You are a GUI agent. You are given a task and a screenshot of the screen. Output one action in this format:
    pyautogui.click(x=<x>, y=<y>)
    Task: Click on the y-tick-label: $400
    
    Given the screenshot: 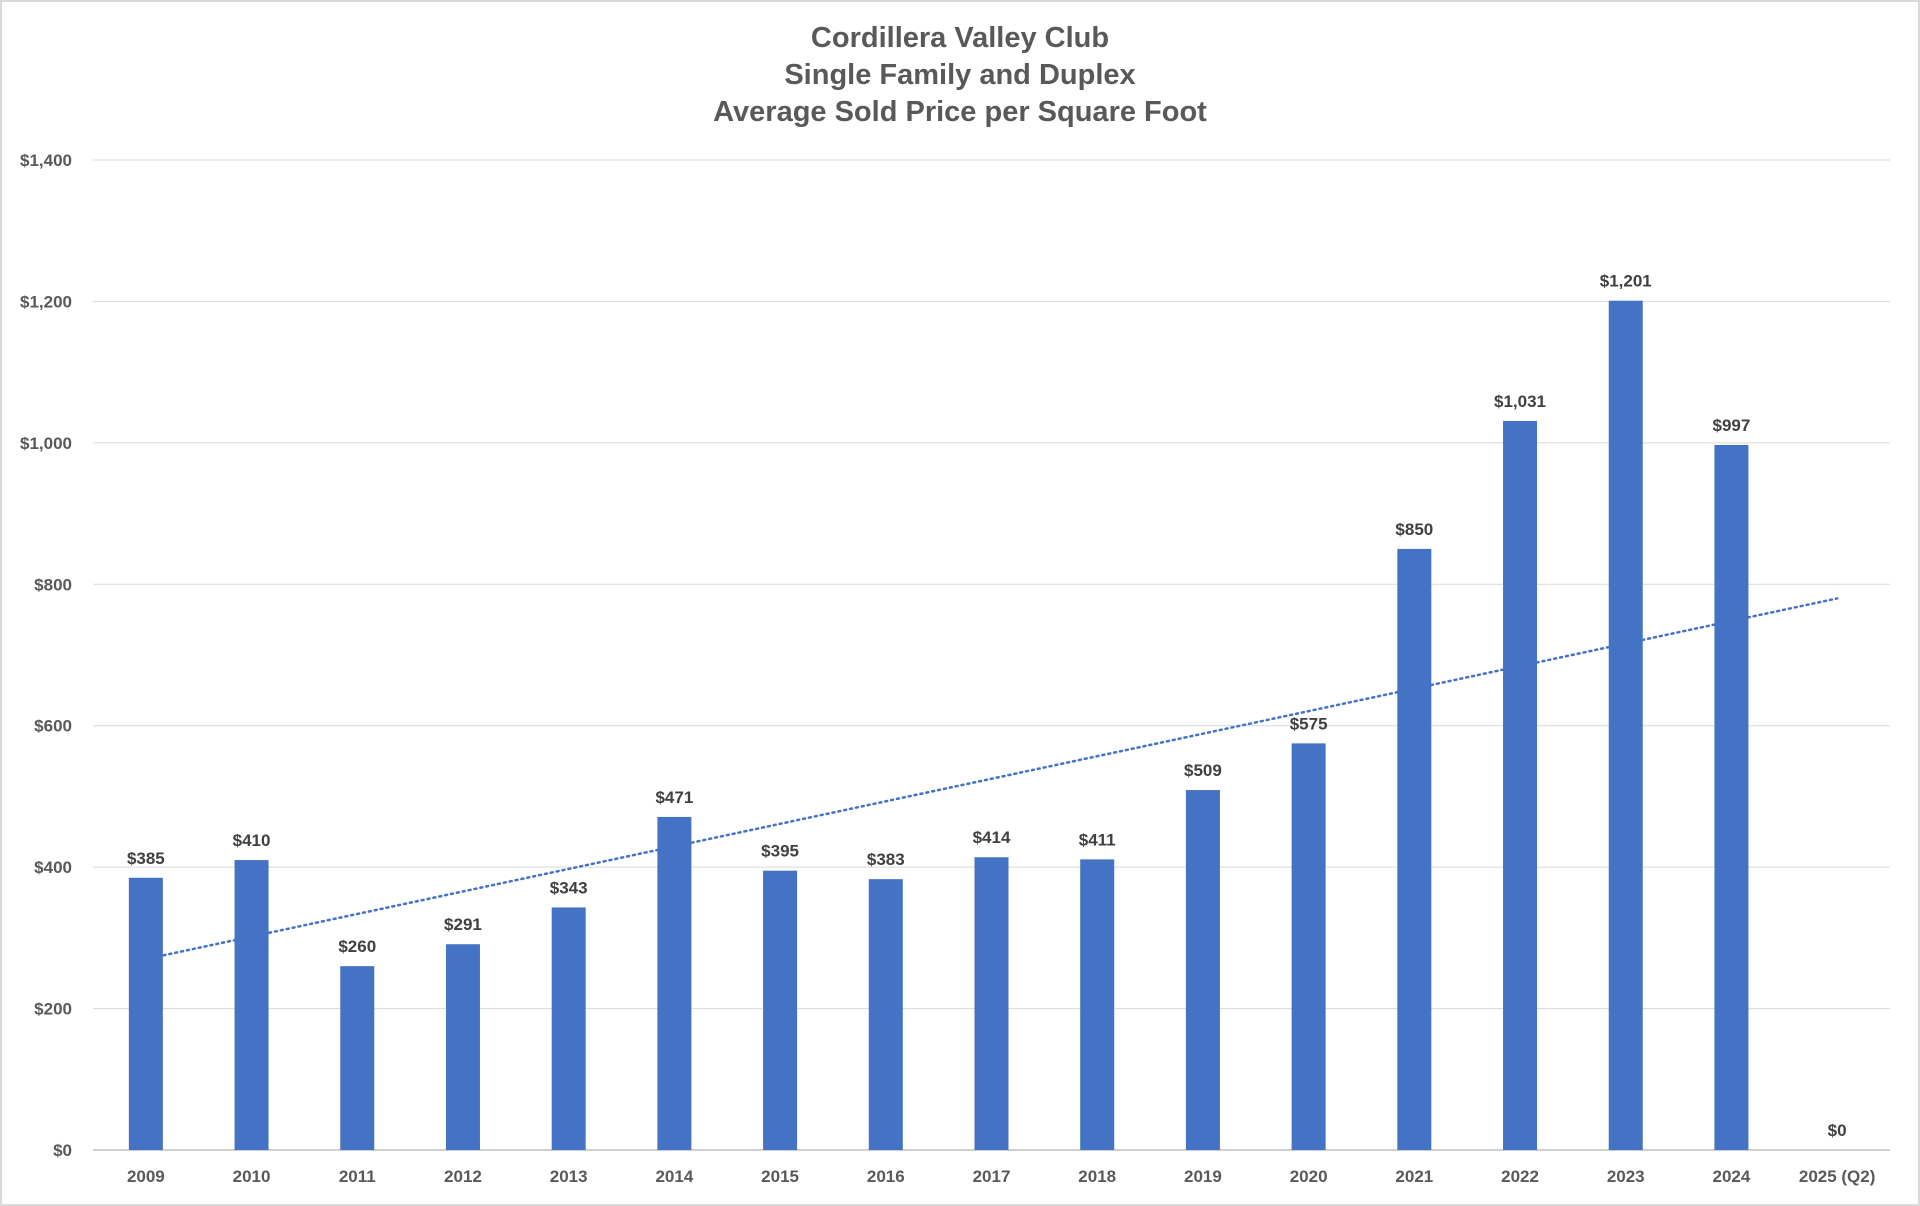 What is the action you would take?
    pyautogui.click(x=53, y=867)
    